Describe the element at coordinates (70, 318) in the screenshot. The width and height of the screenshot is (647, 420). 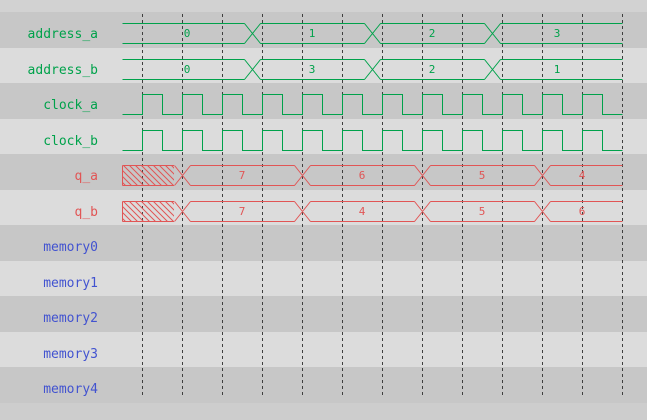
I see `signal-label-memory2: memory2` at that location.